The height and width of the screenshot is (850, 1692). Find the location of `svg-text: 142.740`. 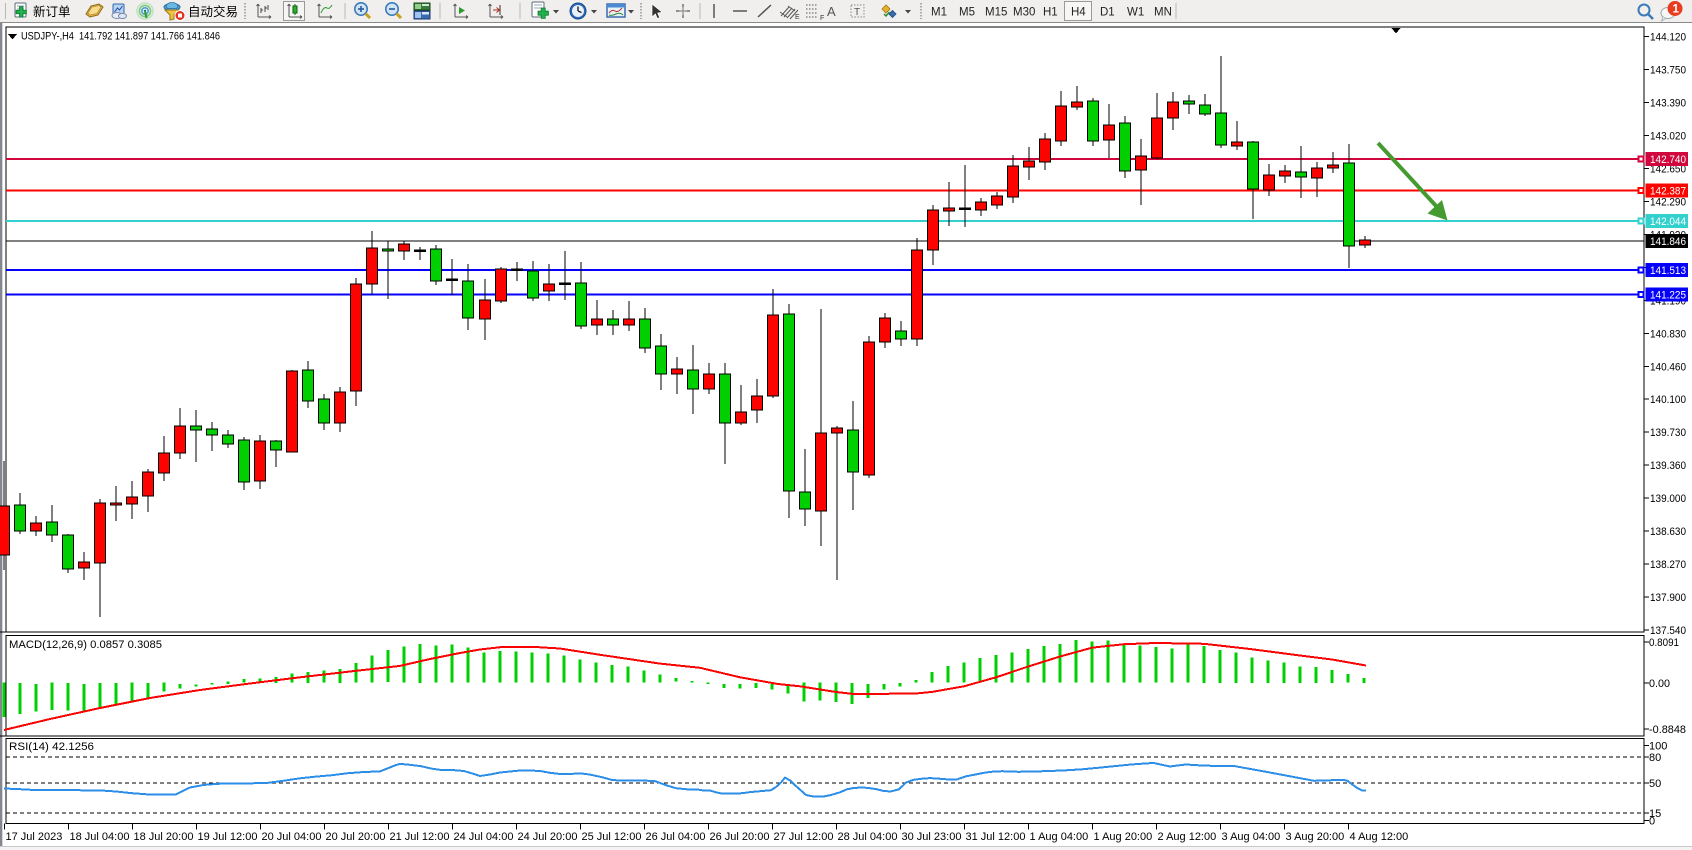

svg-text: 142.740 is located at coordinates (1668, 160).